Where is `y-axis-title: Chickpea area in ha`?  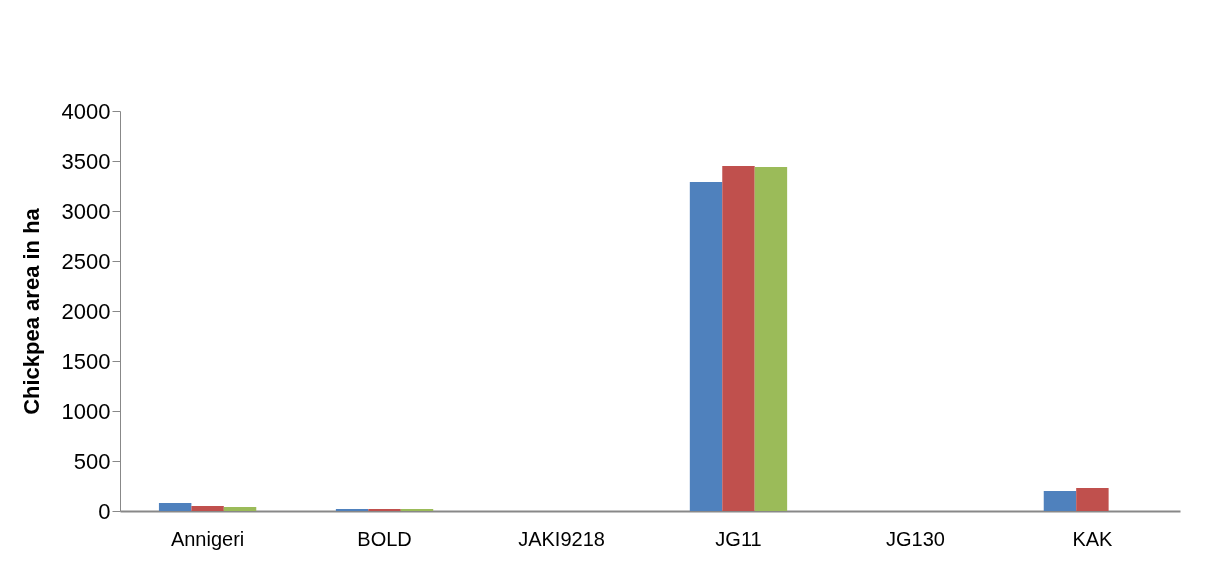
y-axis-title: Chickpea area in ha is located at coordinates (31, 311).